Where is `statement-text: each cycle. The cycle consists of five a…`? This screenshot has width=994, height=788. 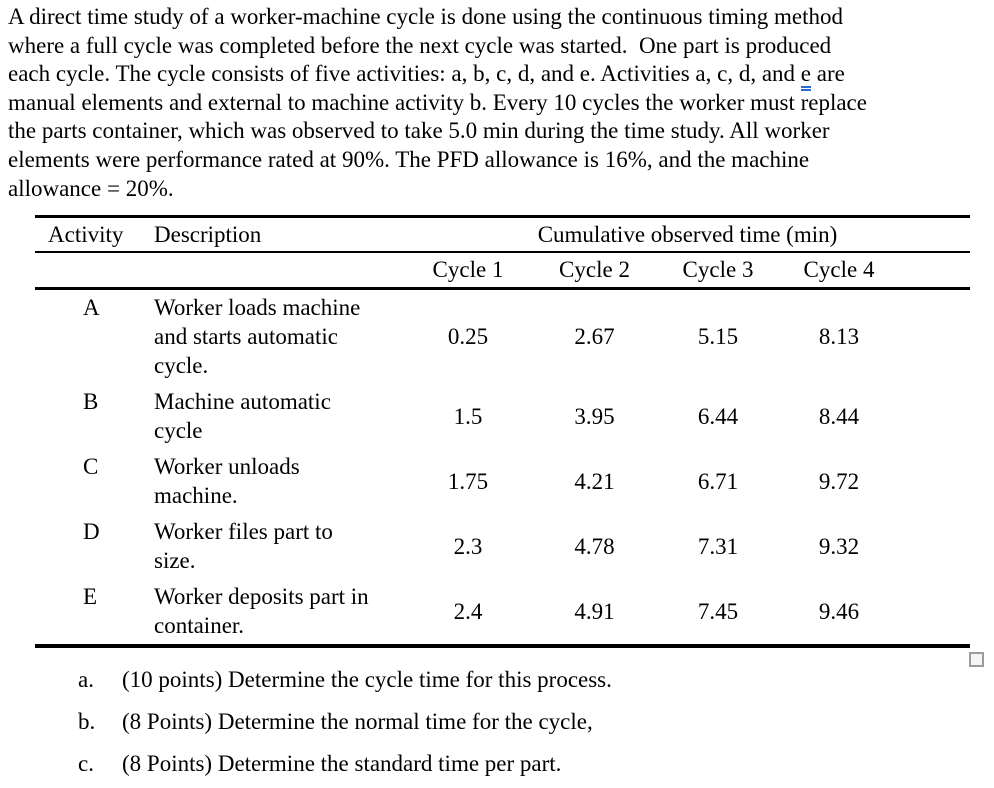
statement-text: each cycle. The cycle consists of five a… is located at coordinates (404, 74).